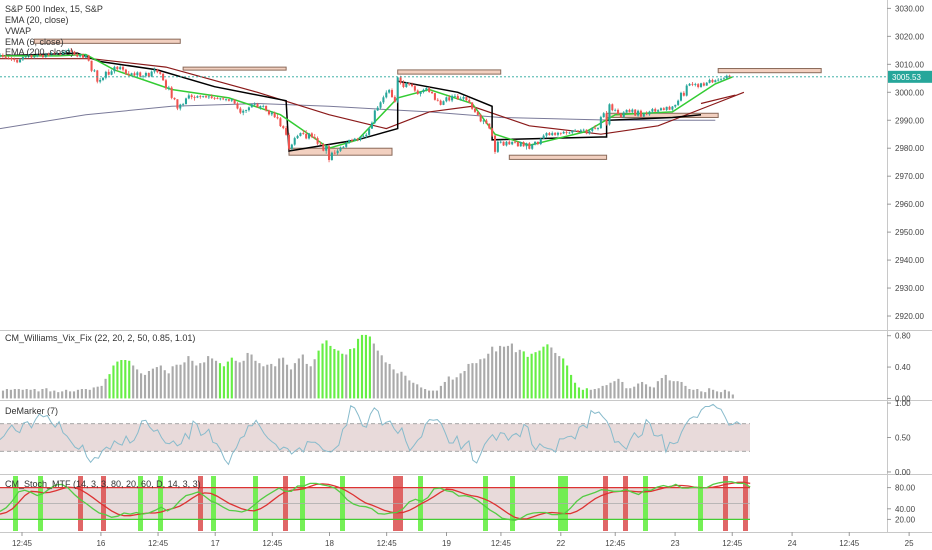  Describe the element at coordinates (100, 543) in the screenshot. I see `xtick-label: 16` at that location.